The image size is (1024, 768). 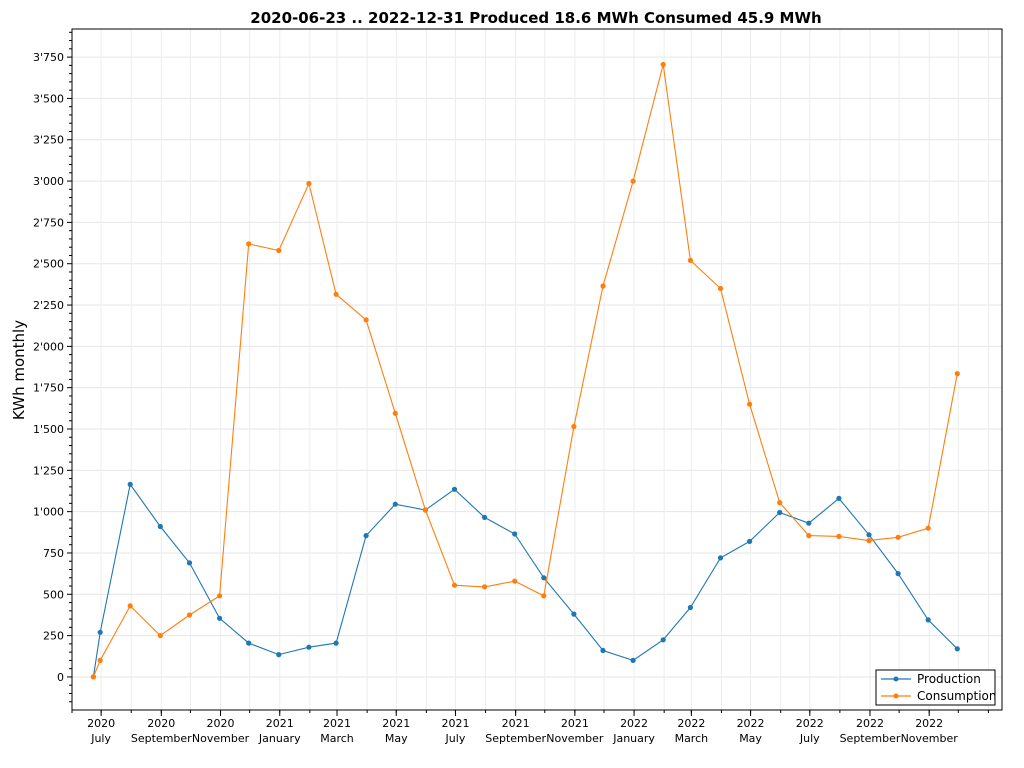 What do you see at coordinates (48, 181) in the screenshot?
I see `y-tick-label: 3'000` at bounding box center [48, 181].